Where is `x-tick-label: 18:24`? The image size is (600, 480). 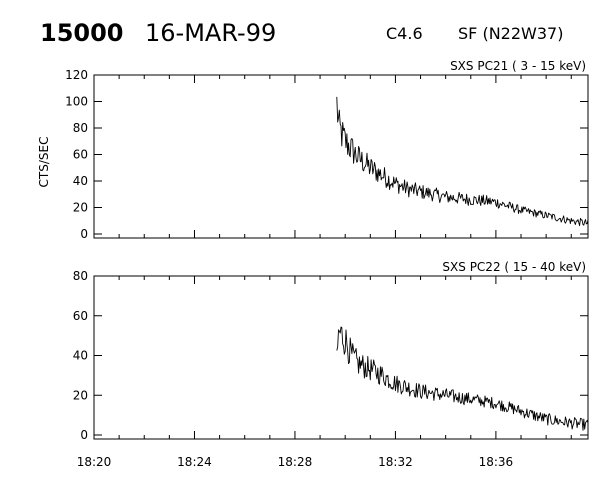
x-tick-label: 18:24 is located at coordinates (194, 462).